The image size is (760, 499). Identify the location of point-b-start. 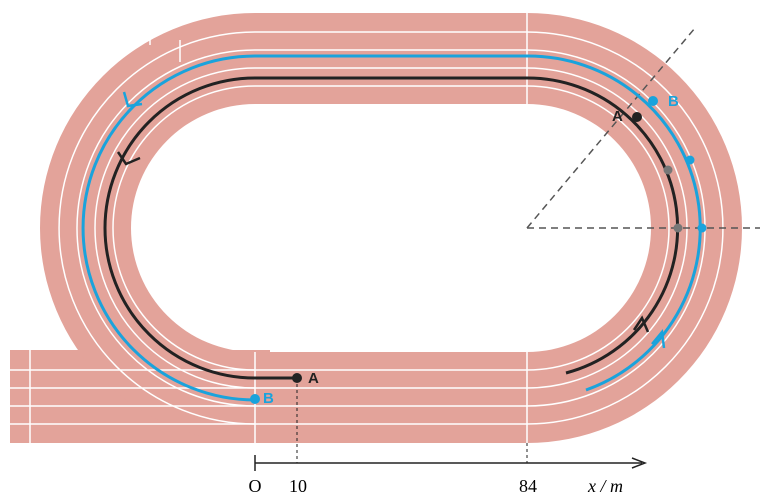
(255, 399).